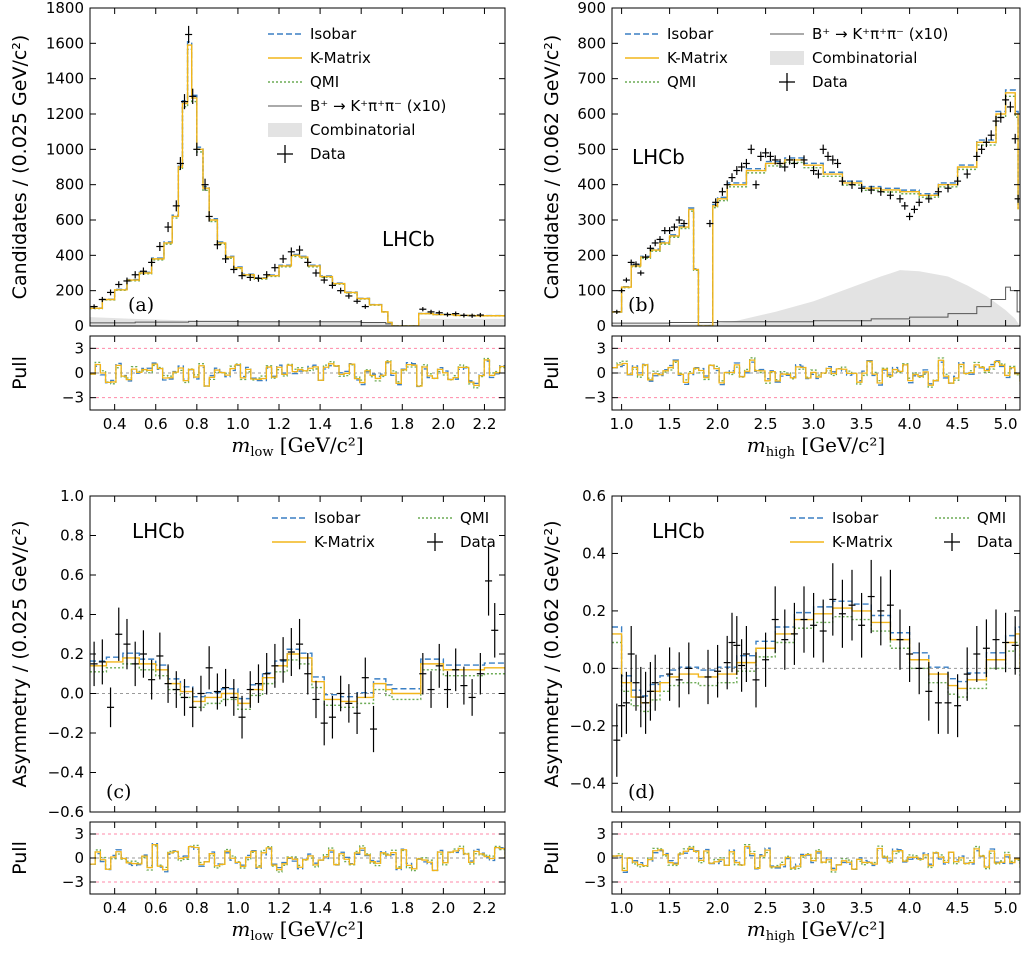  I want to click on legend-label: K-Matrix, so click(697, 58).